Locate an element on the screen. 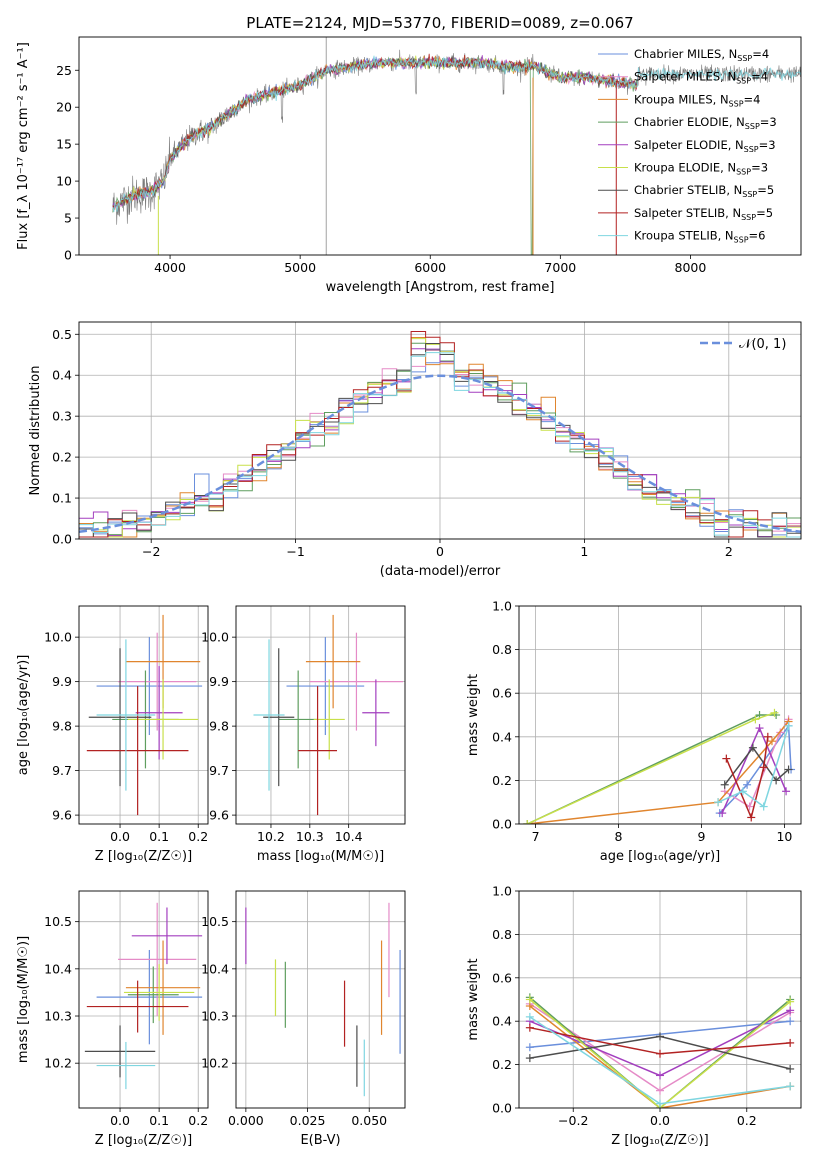 The height and width of the screenshot is (1170, 819). gaussian-legend-label: 𝒩(0, 1) is located at coordinates (762, 344).